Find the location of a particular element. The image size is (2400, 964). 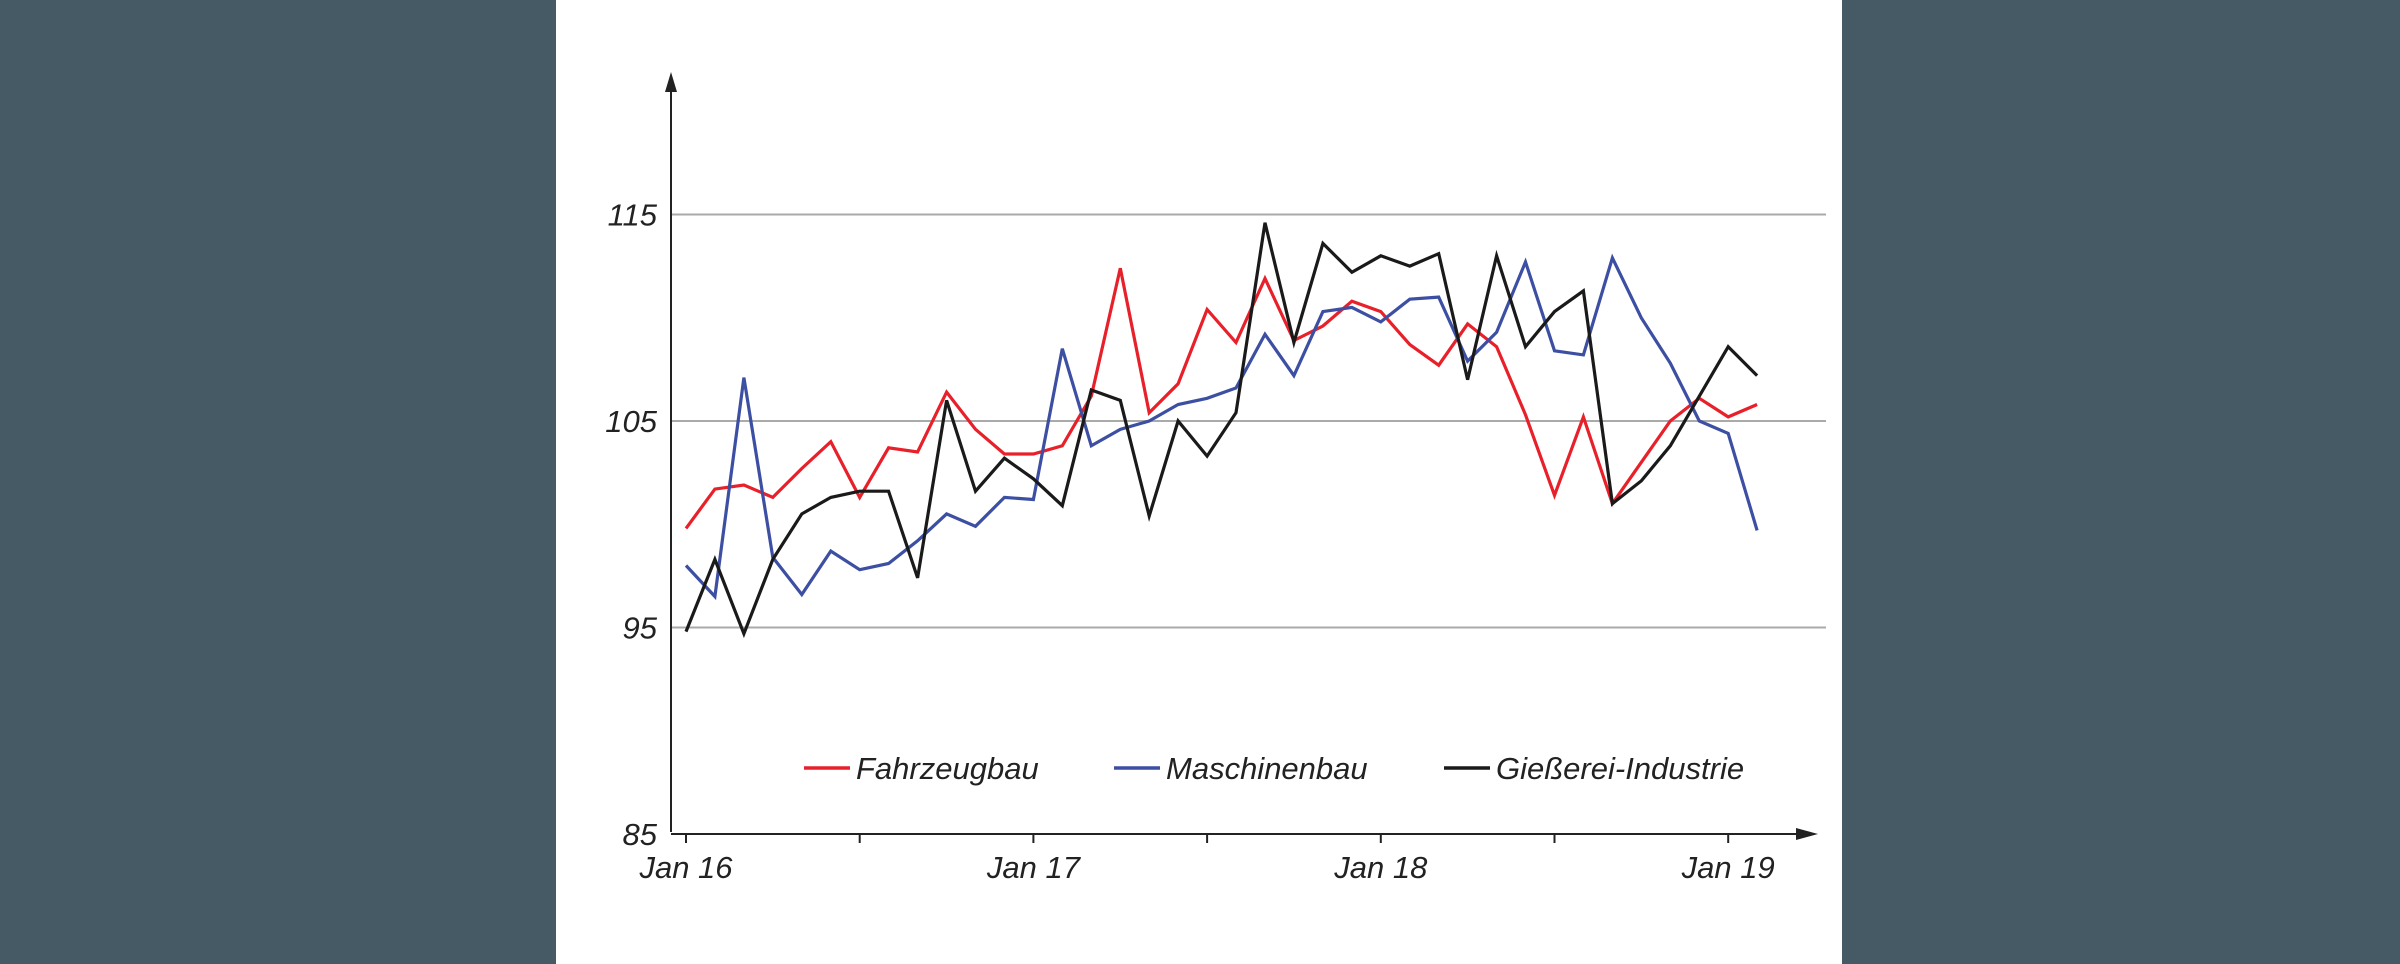

x-tick-label: Jan 19 is located at coordinates (1728, 867).